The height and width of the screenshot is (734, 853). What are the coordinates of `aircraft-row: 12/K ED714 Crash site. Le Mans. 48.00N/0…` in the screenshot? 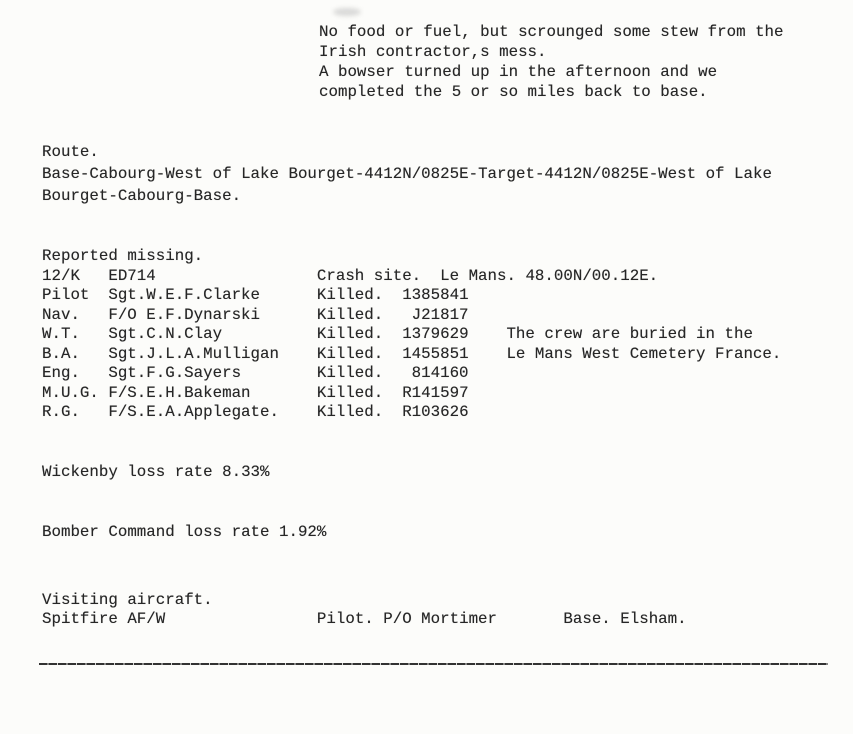 It's located at (411, 277).